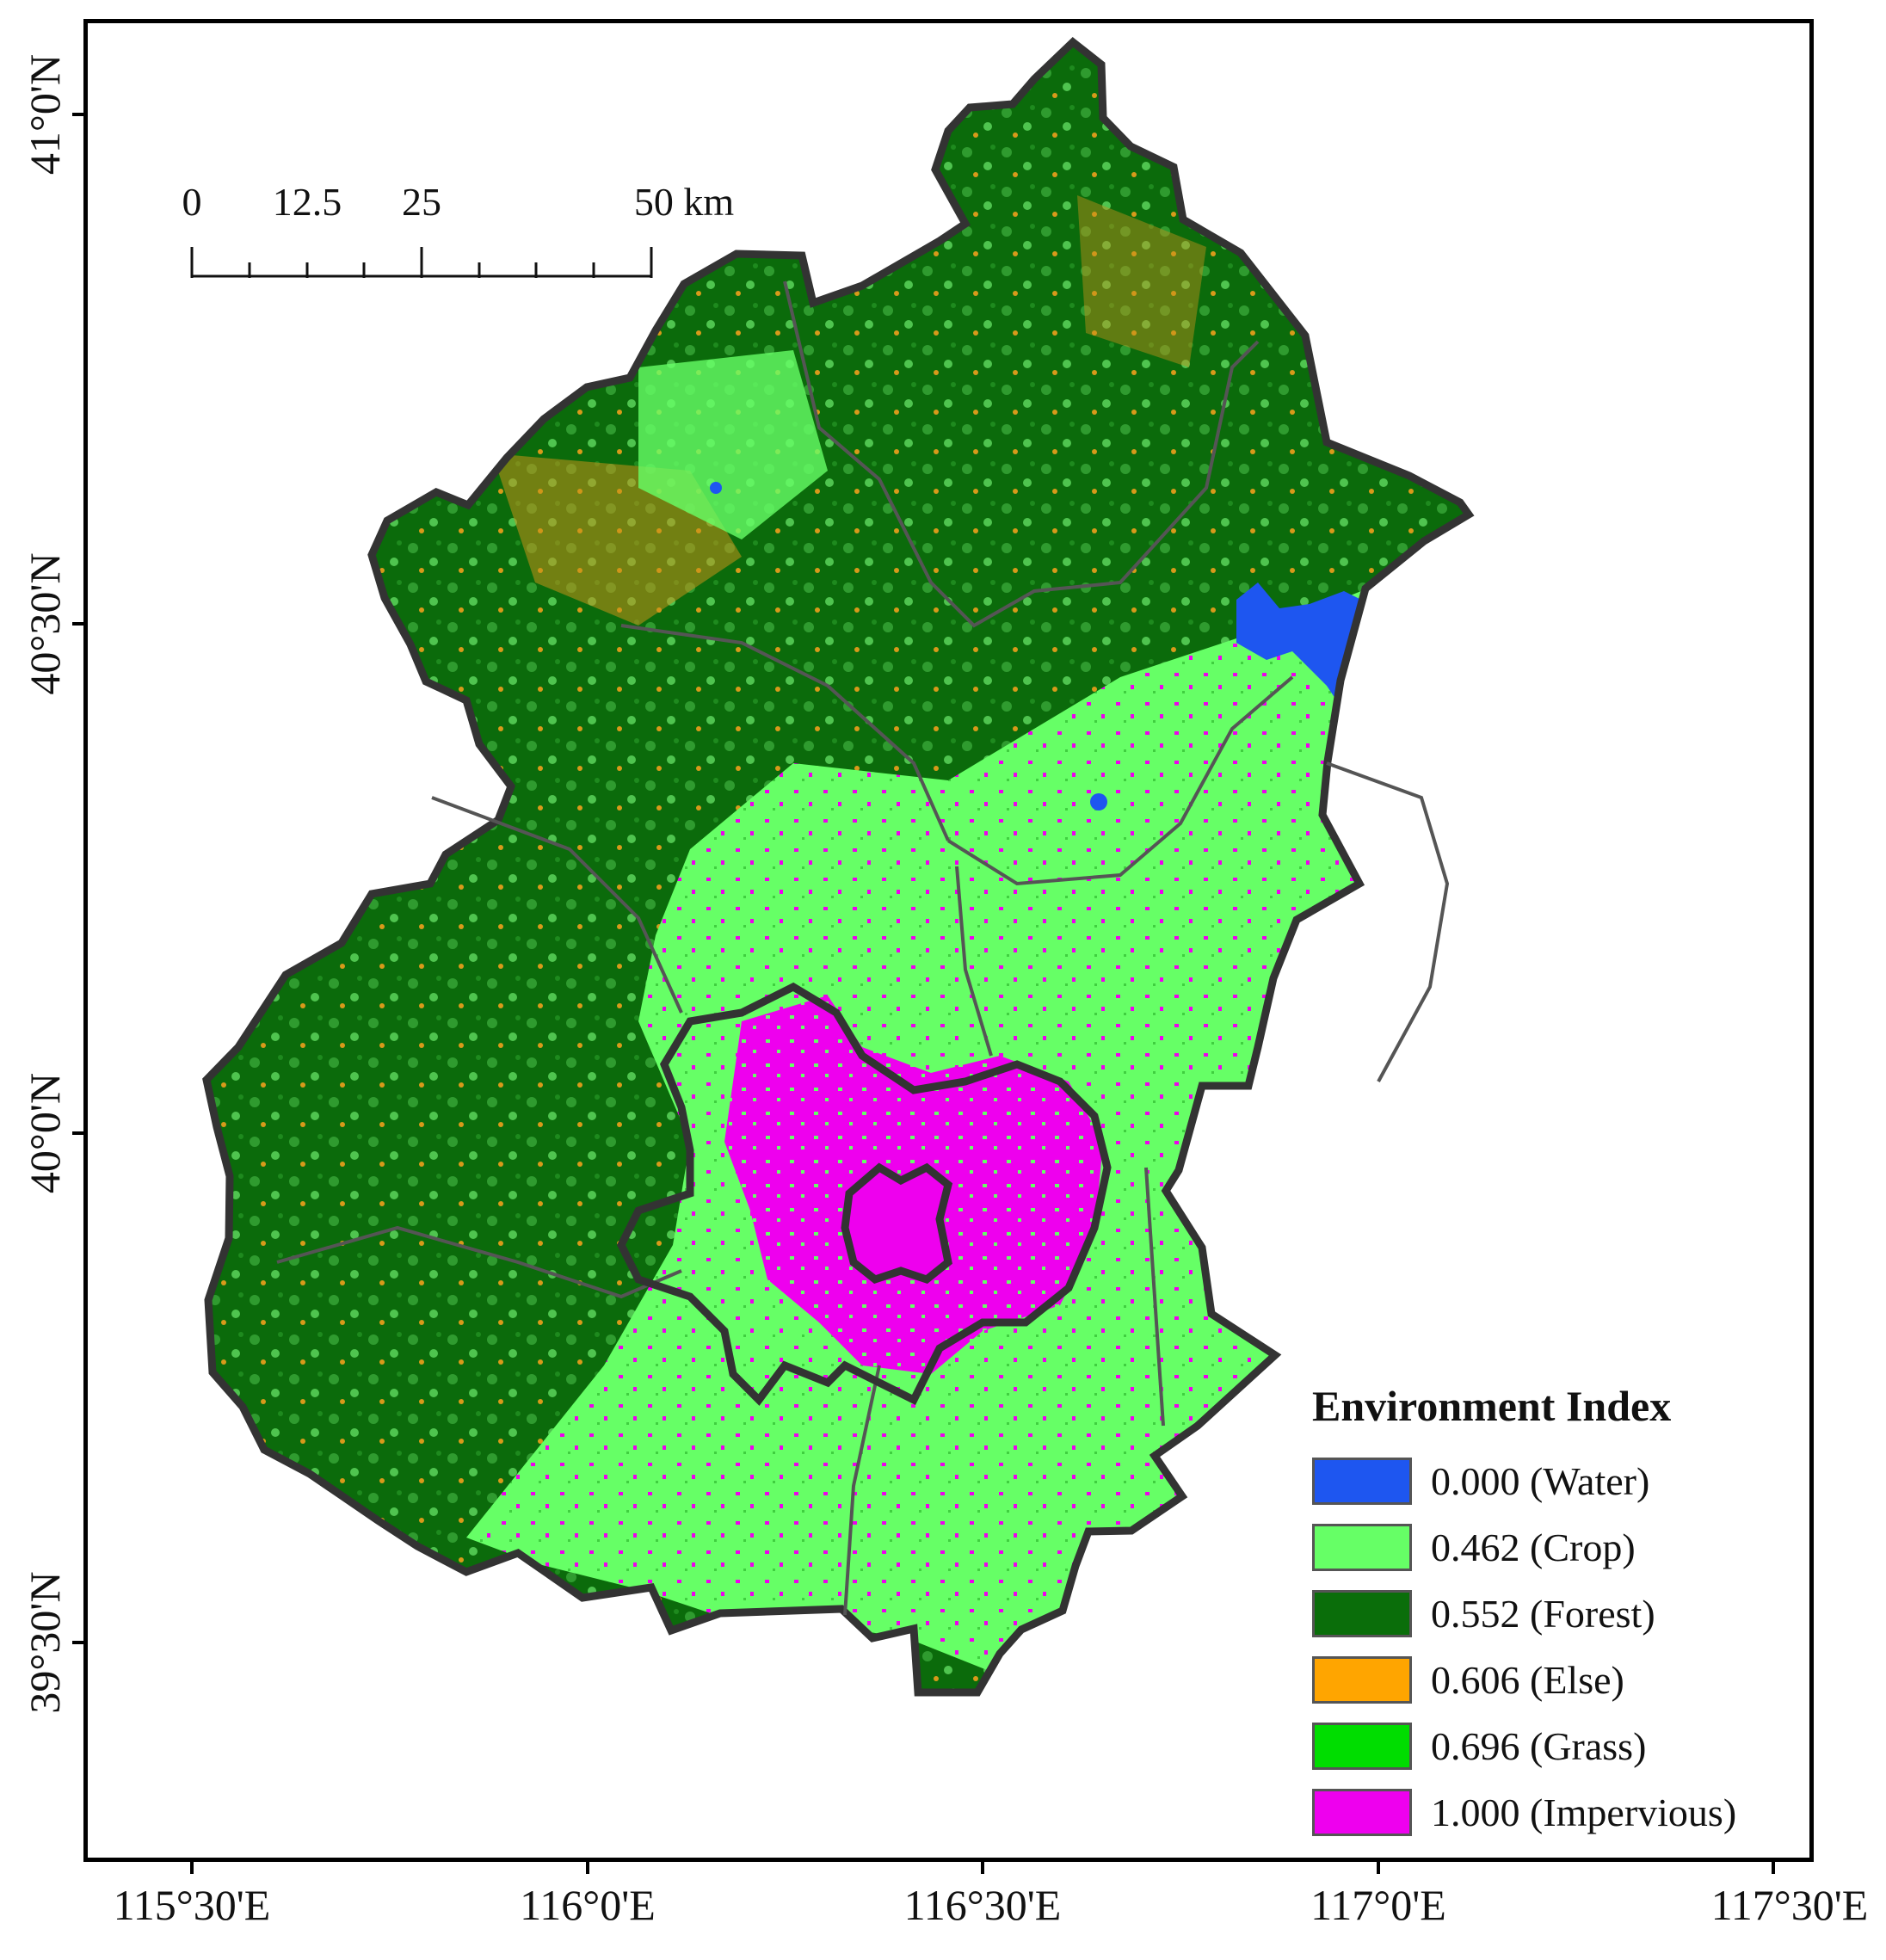  I want to click on core-districts-boundary, so click(897, 1224).